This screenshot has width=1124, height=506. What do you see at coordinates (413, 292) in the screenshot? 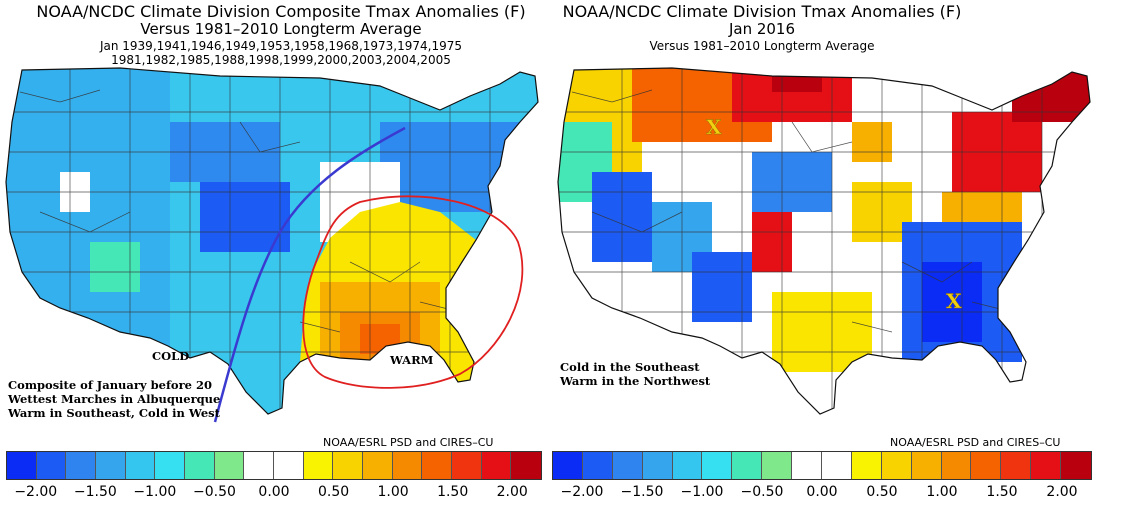
I see `warm-region-circle` at bounding box center [413, 292].